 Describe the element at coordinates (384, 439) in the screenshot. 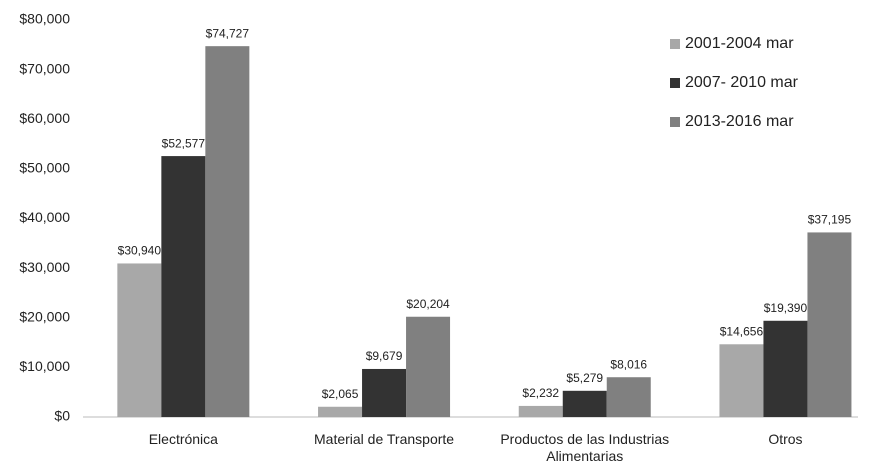

I see `x-tick-label: Material de Transporte` at that location.